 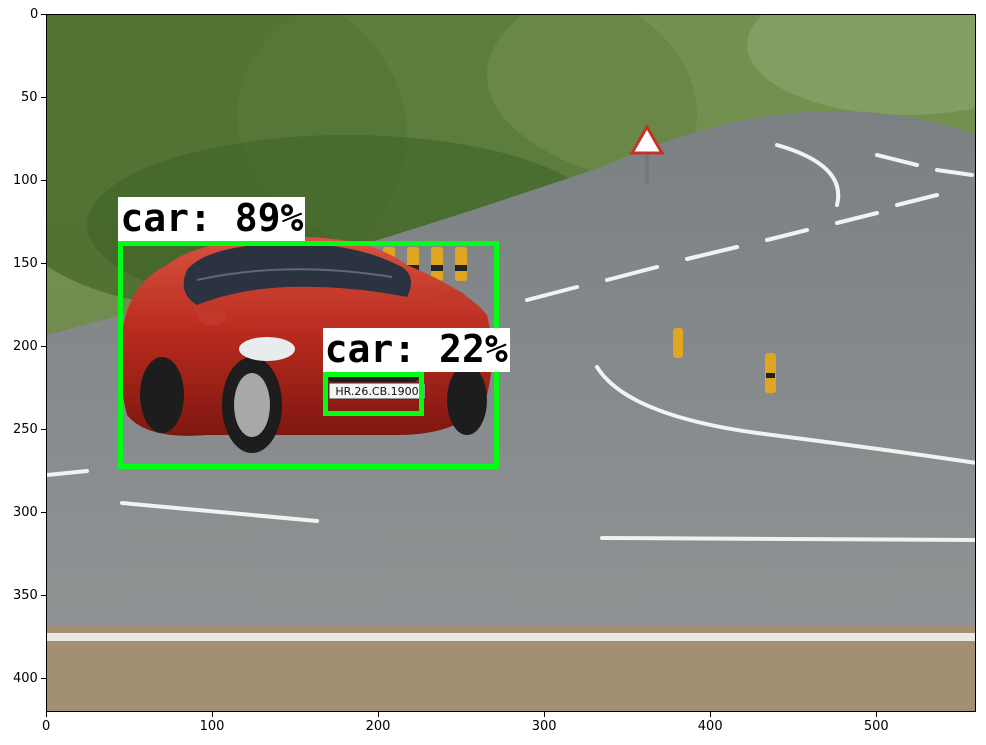 I want to click on y-tick-label: 100, so click(x=25, y=180).